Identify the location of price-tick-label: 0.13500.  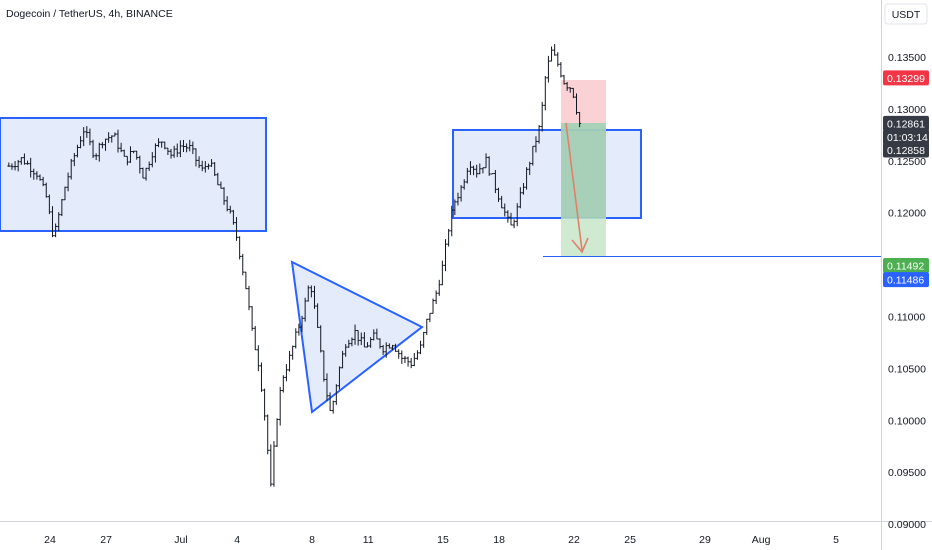
(907, 58).